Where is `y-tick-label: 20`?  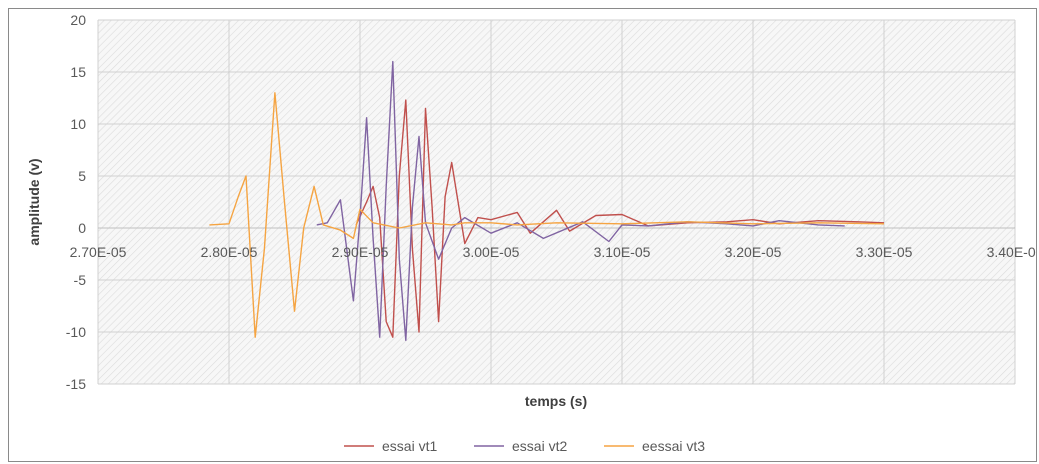
y-tick-label: 20 is located at coordinates (78, 20).